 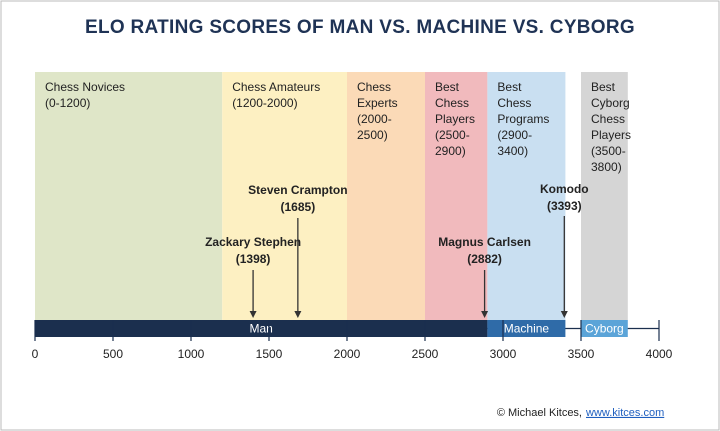 I want to click on segment-label: Cyborg, so click(x=604, y=329).